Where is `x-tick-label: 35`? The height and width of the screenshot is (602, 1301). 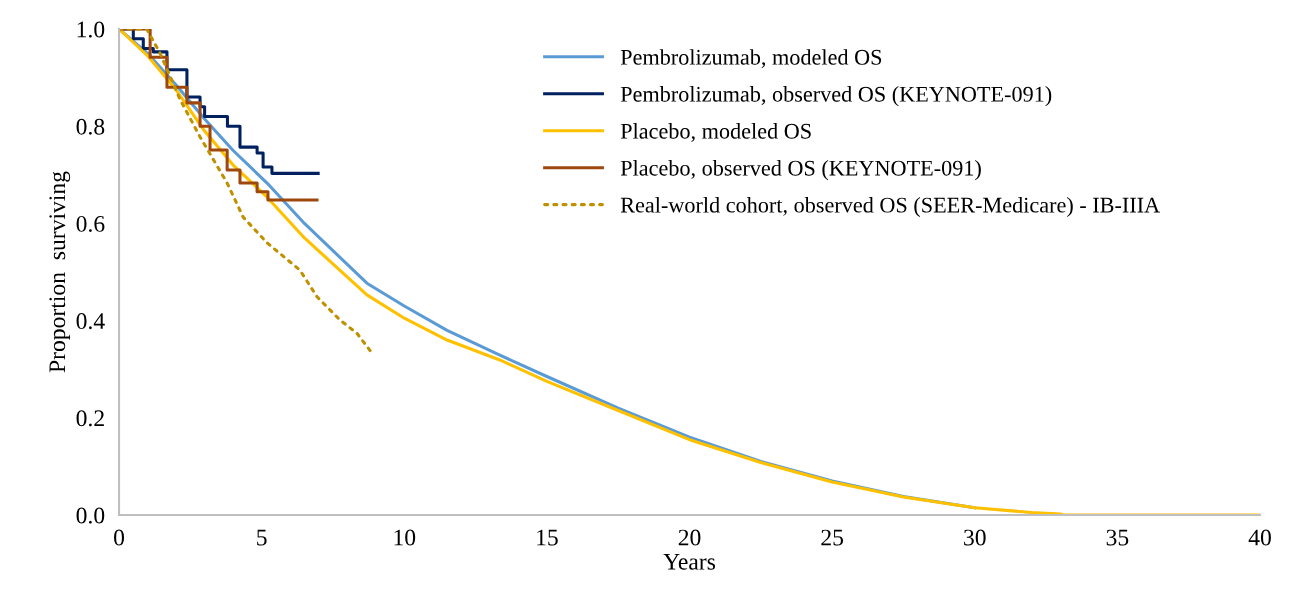
x-tick-label: 35 is located at coordinates (1117, 537).